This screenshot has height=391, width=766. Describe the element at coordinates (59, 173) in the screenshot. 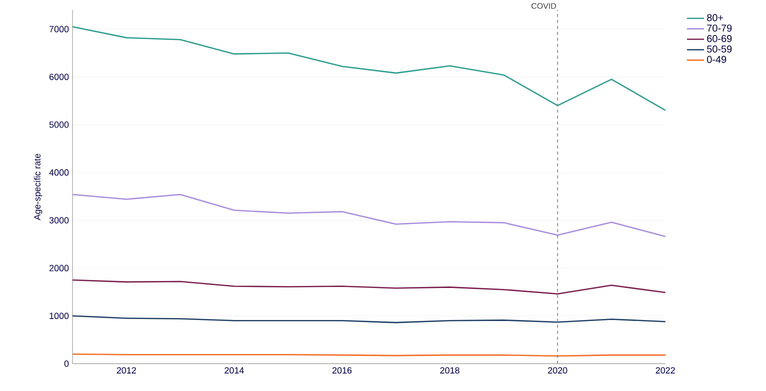

I see `y-tick-label: 4000` at that location.